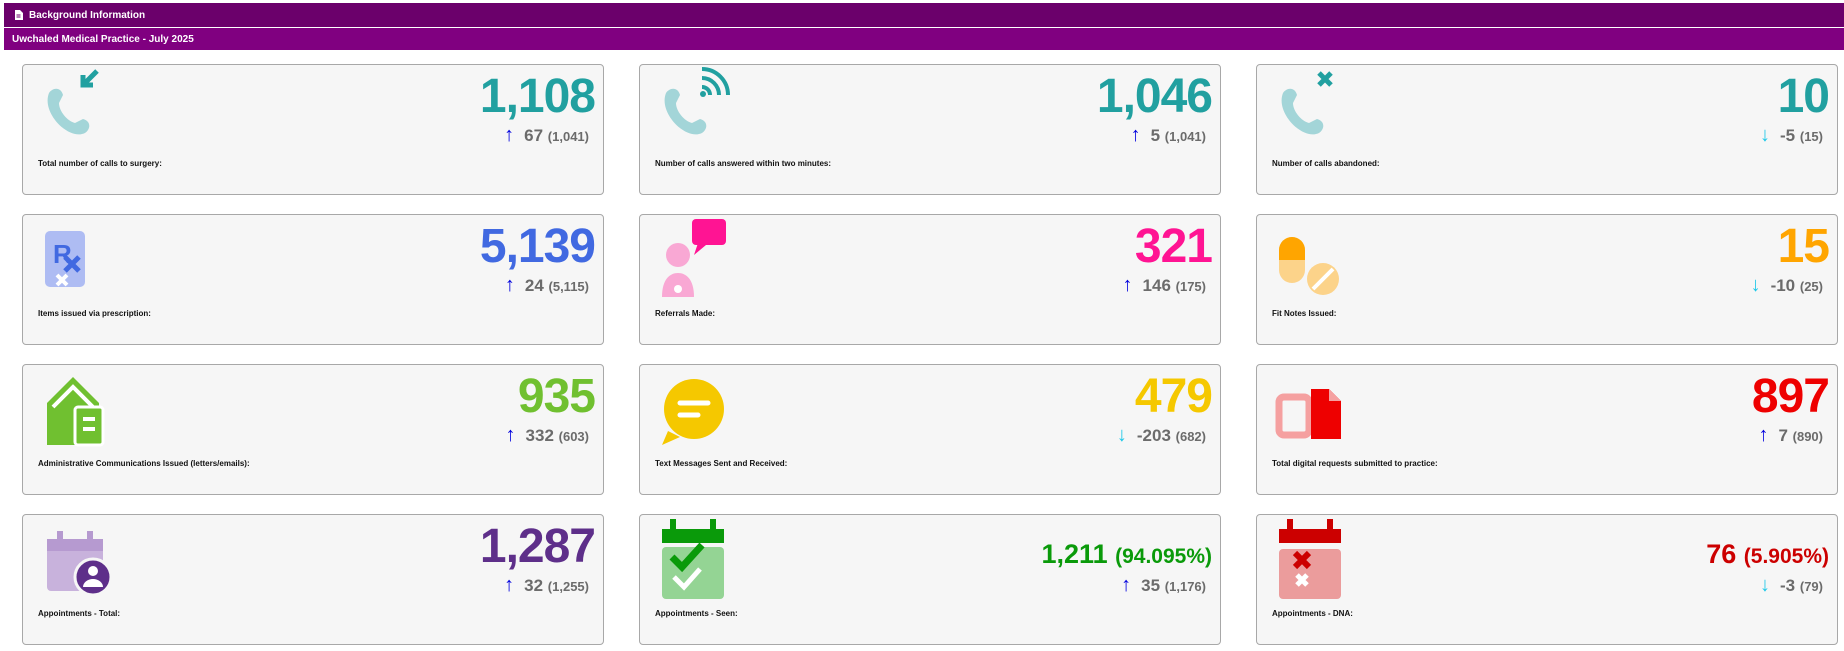  Describe the element at coordinates (1185, 586) in the screenshot. I see `previous-value: (1,176)` at that location.